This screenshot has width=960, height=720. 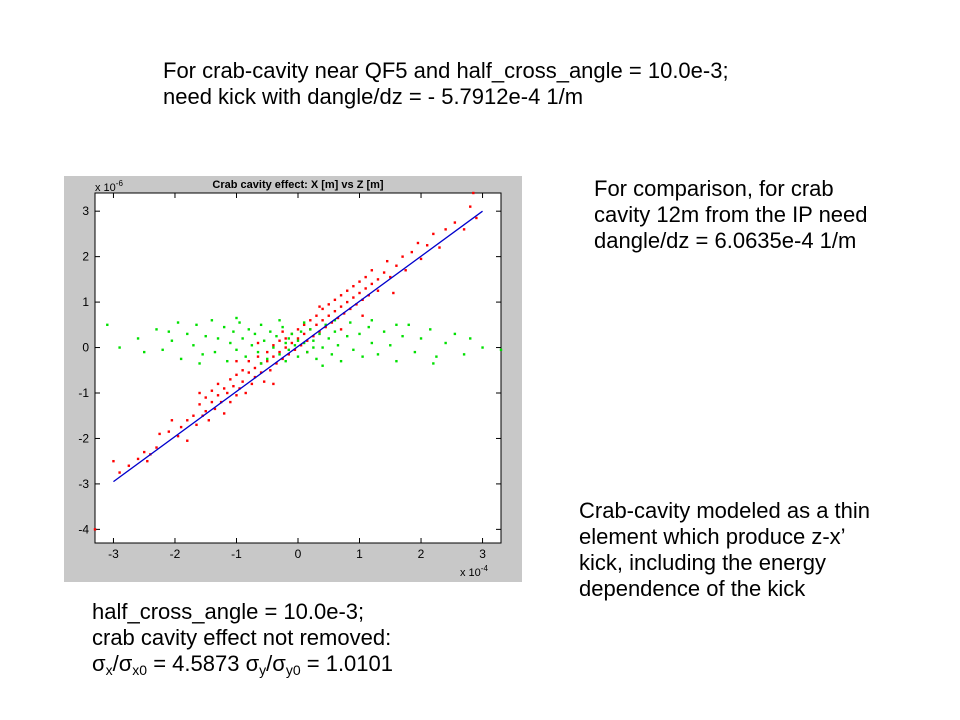 What do you see at coordinates (474, 571) in the screenshot?
I see `x-multiplier: x 10-4` at bounding box center [474, 571].